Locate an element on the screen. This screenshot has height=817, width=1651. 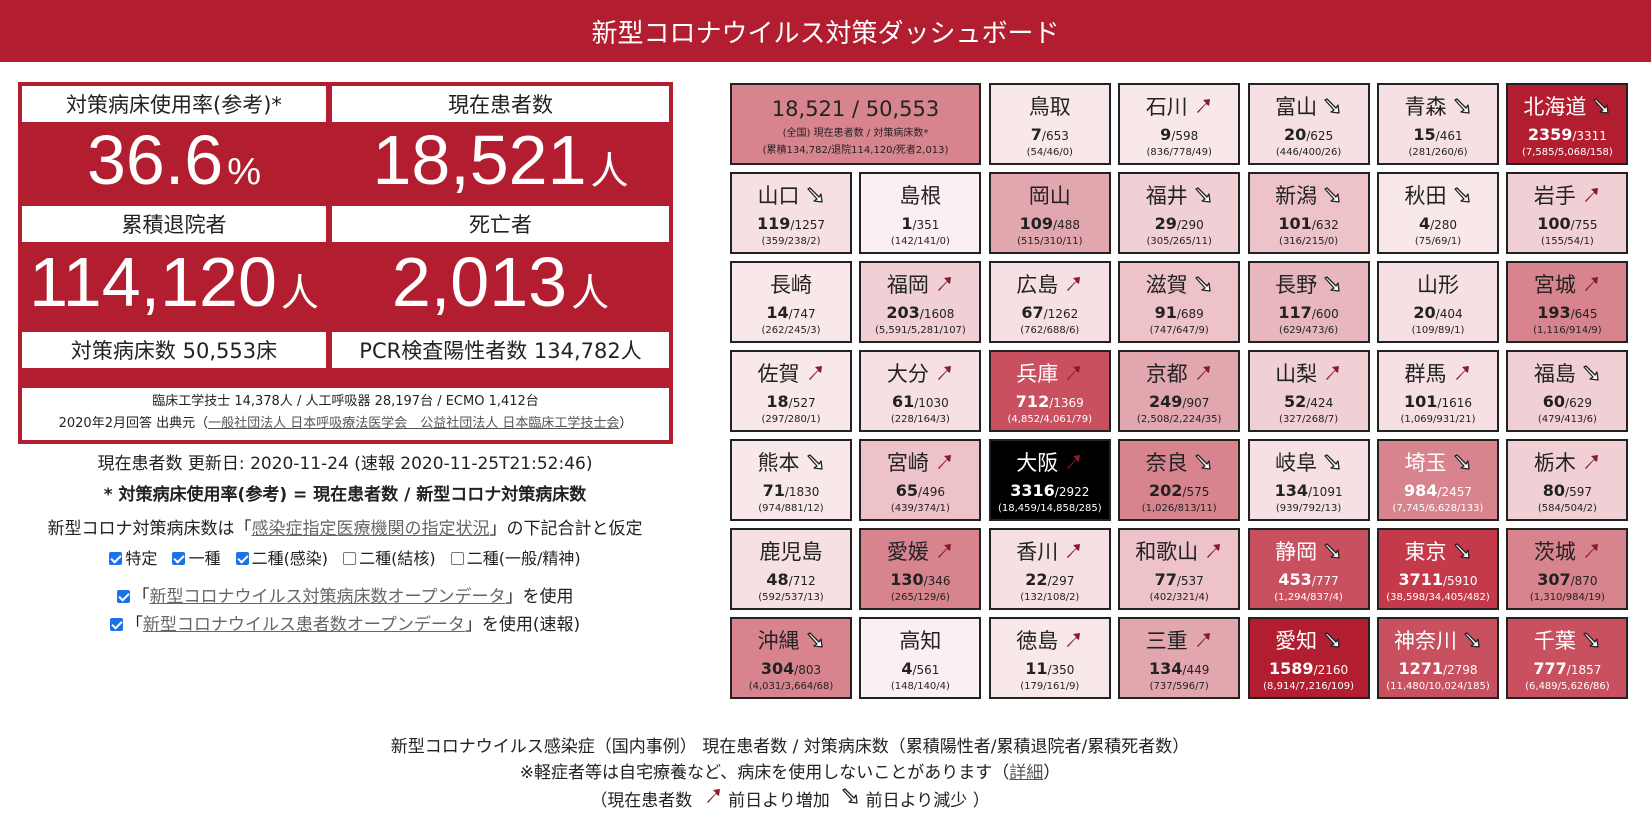
prefecture-cell: 島根 1/351 (142/141/0) is located at coordinates (920, 213).